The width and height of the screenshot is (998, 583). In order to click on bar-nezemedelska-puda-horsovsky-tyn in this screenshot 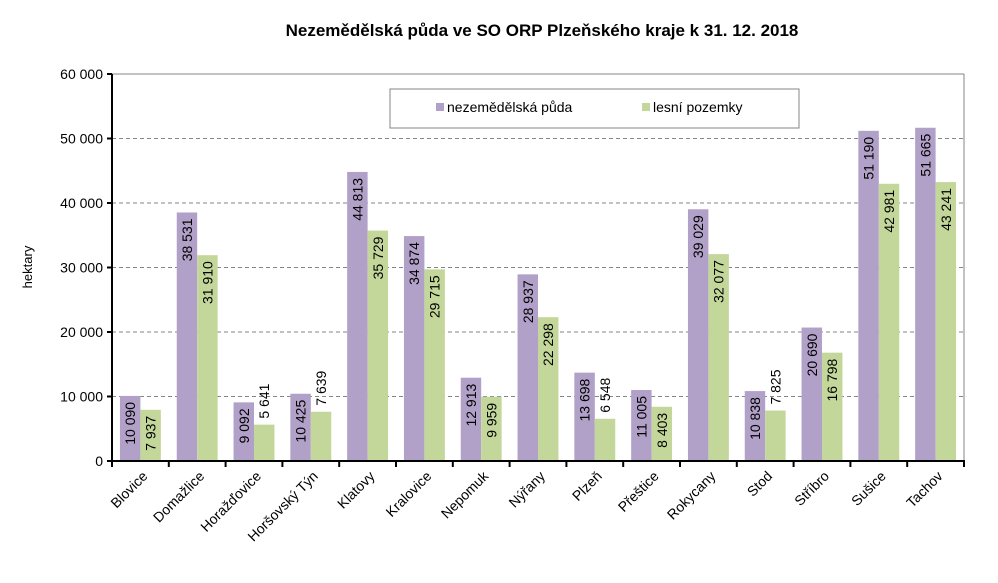, I will do `click(300, 427)`.